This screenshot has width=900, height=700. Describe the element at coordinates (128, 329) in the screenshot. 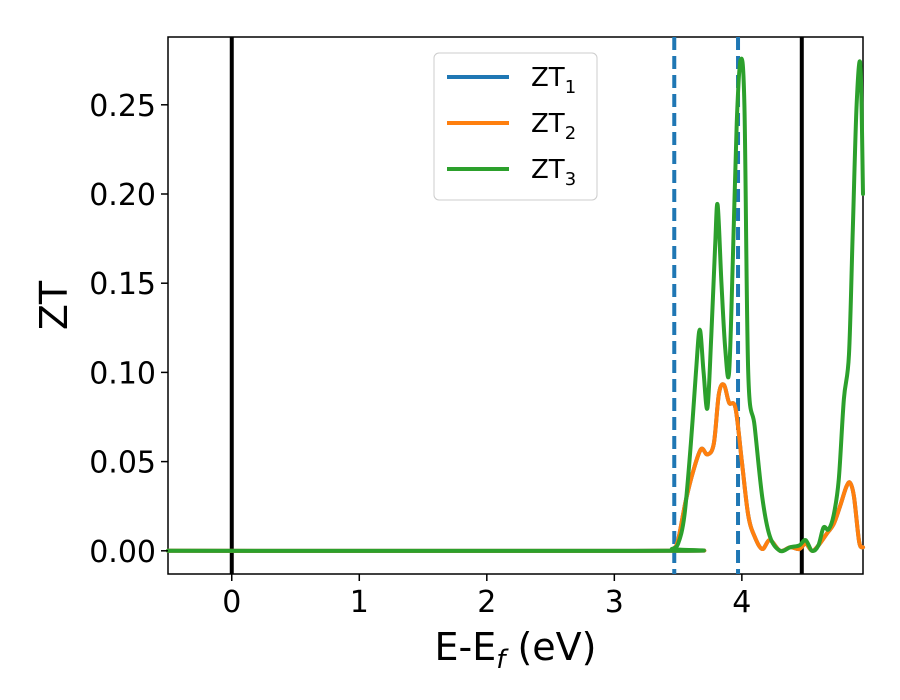

I see `y-axis-ticks: 0.00 0.05 0.10 0.15 0.20 0.25` at that location.